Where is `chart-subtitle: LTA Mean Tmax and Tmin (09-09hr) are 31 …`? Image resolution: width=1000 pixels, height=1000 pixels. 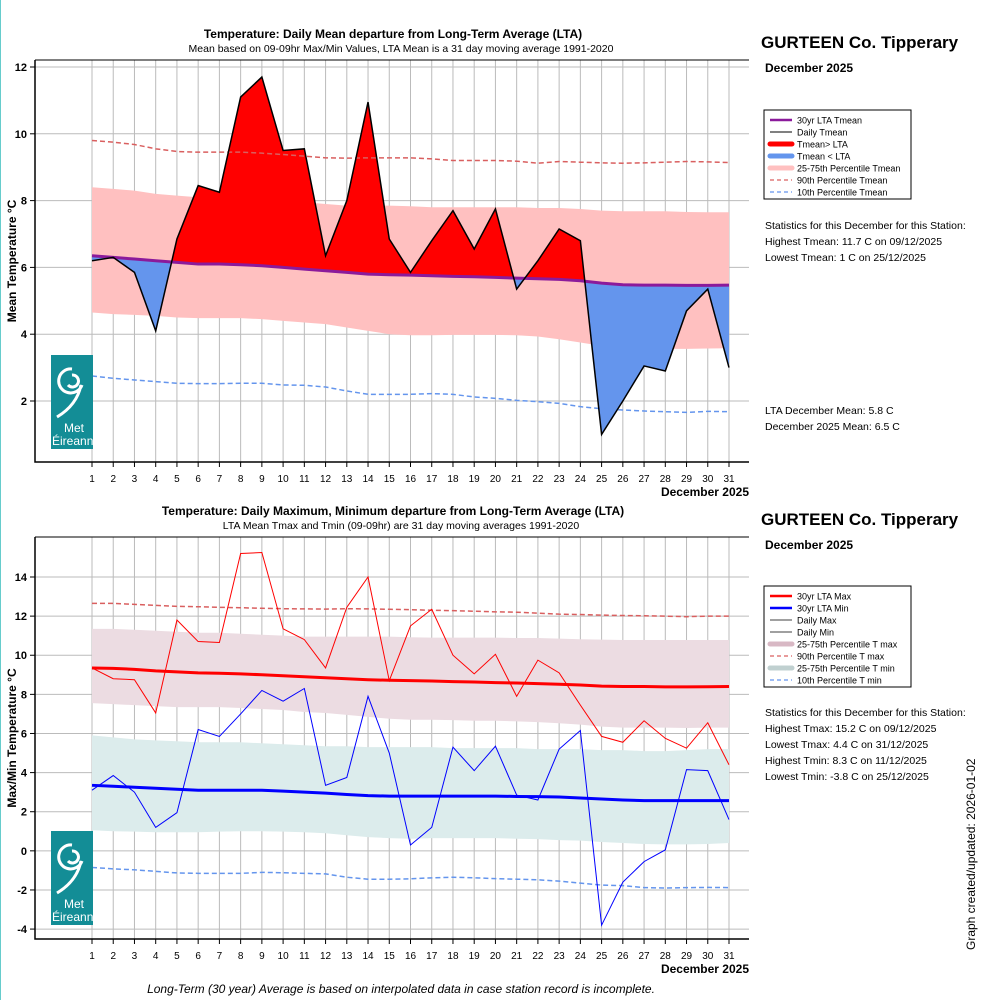
chart-subtitle: LTA Mean Tmax and Tmin (09-09hr) are 31 … is located at coordinates (401, 526).